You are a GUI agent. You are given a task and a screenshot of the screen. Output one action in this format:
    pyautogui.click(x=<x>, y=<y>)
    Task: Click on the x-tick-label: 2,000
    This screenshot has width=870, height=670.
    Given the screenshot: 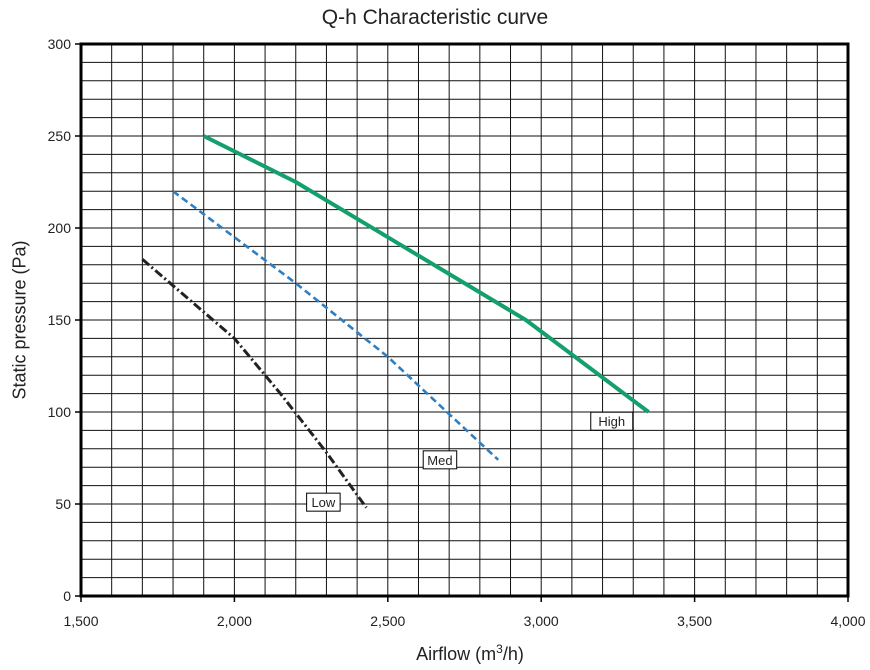 What is the action you would take?
    pyautogui.click(x=234, y=621)
    